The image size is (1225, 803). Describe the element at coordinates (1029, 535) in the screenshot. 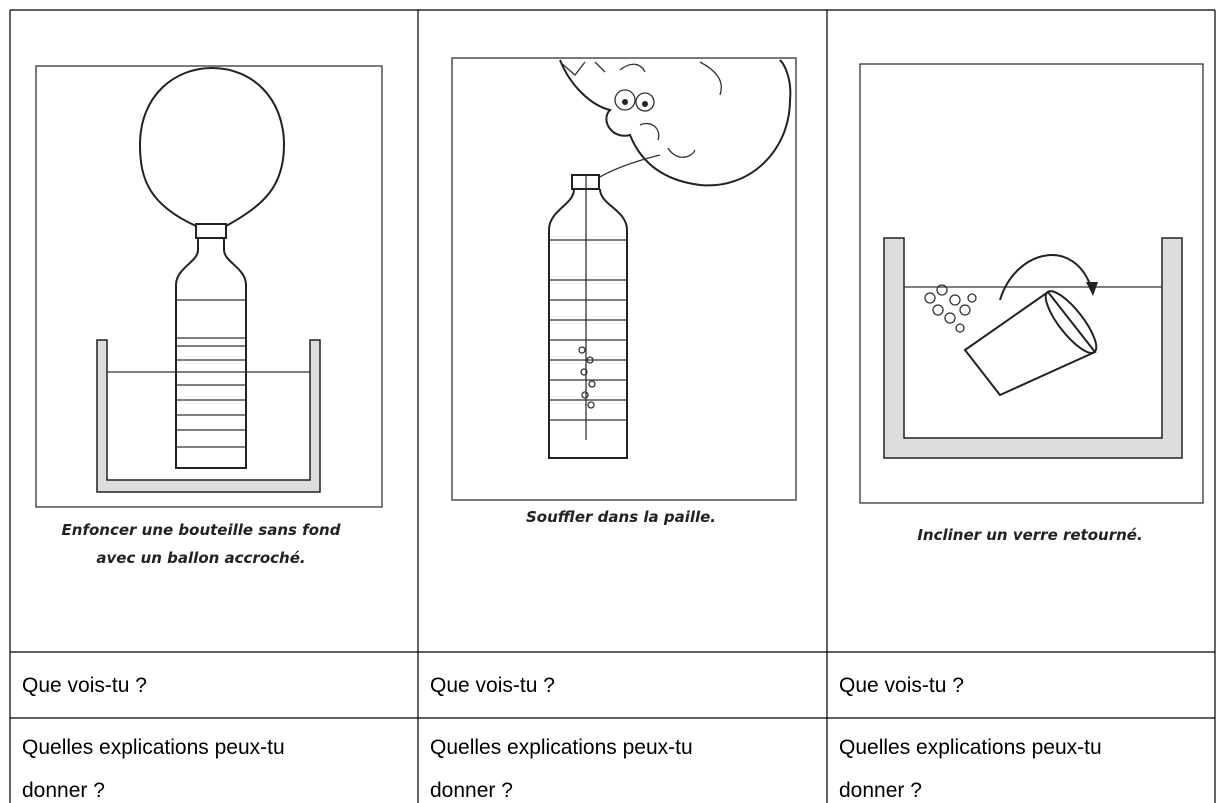

I see `caption: Incliner un verre retourné.` at that location.